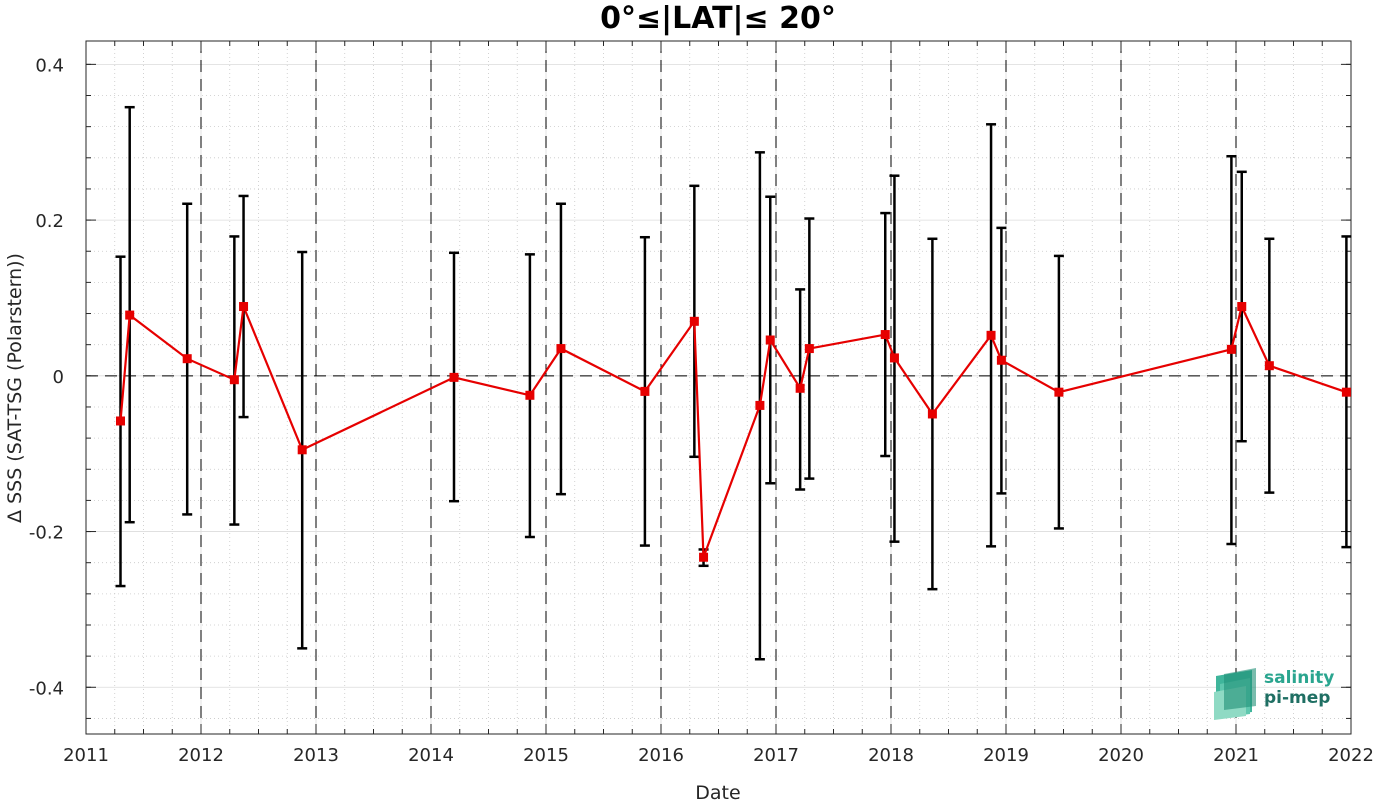 Image resolution: width=1374 pixels, height=801 pixels. Describe the element at coordinates (718, 18) in the screenshot. I see `chart-title: 0°≤|LAT|≤ 20°` at that location.